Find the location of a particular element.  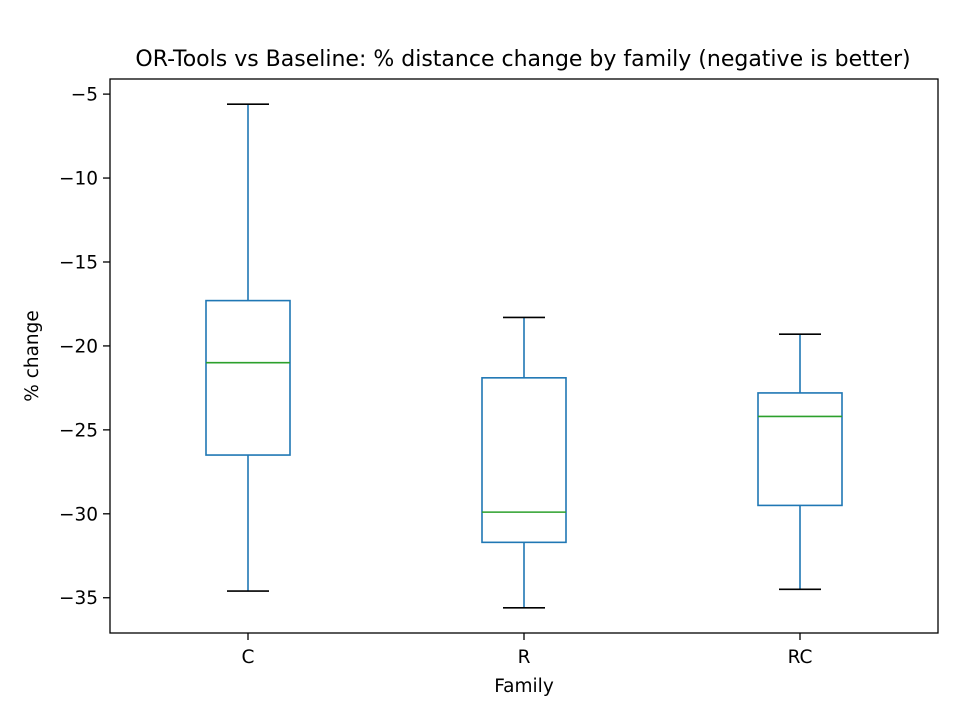

y-axis-label: % change is located at coordinates (32, 356).